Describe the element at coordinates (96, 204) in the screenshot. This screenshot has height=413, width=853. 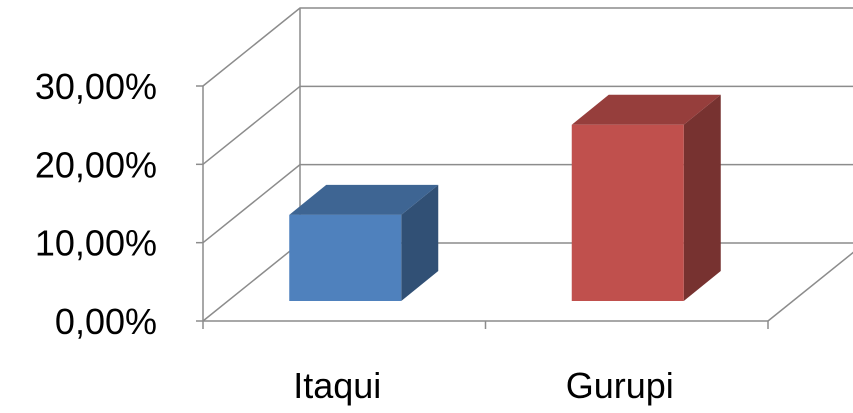
I see `y-tick-labels: 0,00% 10,00% 20,00% 30,00%` at that location.